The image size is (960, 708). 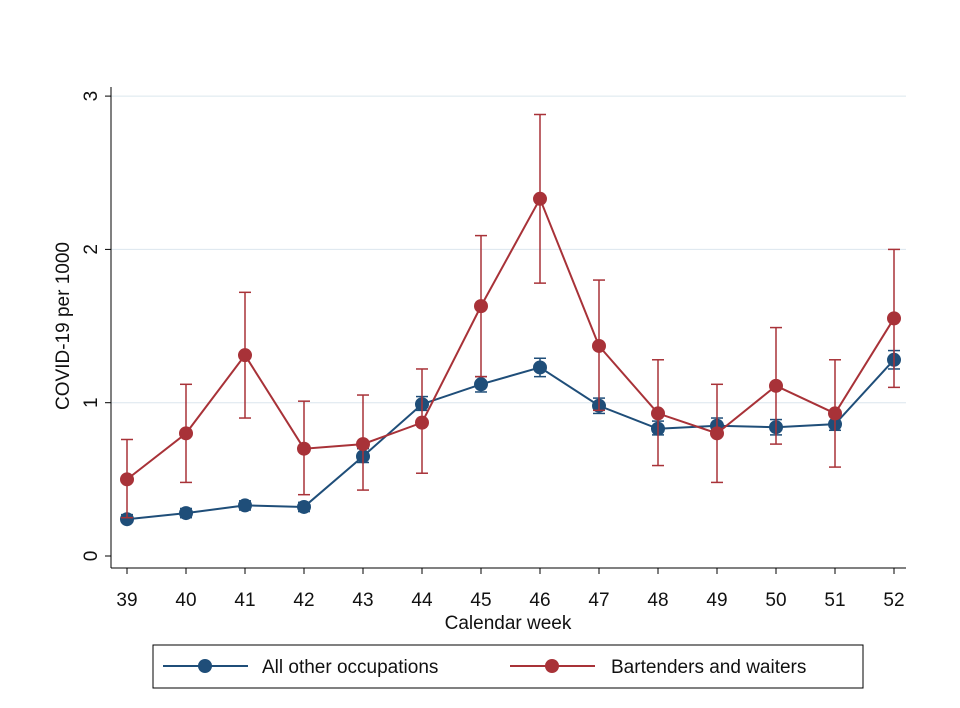 What do you see at coordinates (205, 666) in the screenshot?
I see `legend-marker-all-other` at bounding box center [205, 666].